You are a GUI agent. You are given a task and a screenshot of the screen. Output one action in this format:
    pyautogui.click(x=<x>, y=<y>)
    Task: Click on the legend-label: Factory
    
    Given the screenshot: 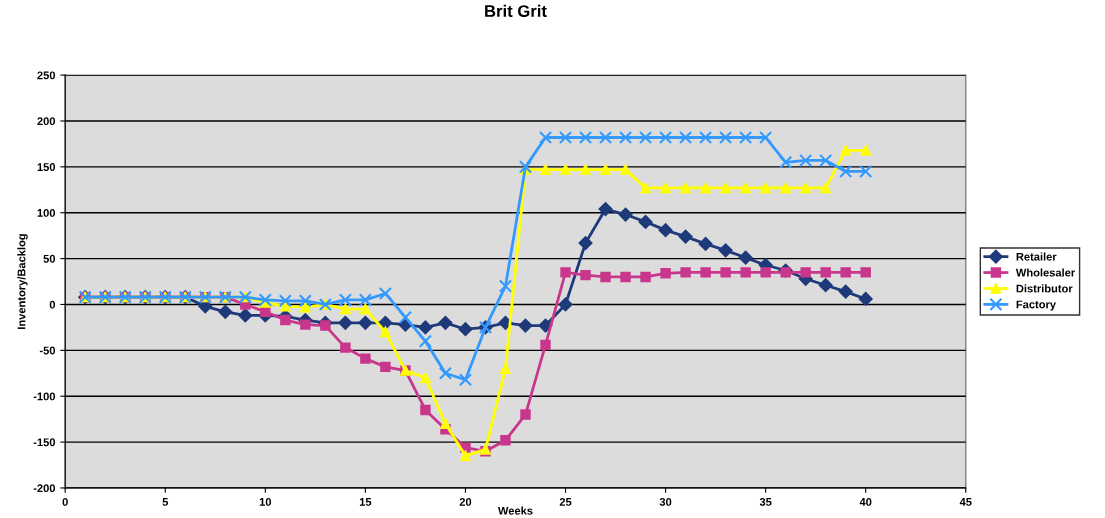 What is the action you would take?
    pyautogui.click(x=1036, y=305)
    